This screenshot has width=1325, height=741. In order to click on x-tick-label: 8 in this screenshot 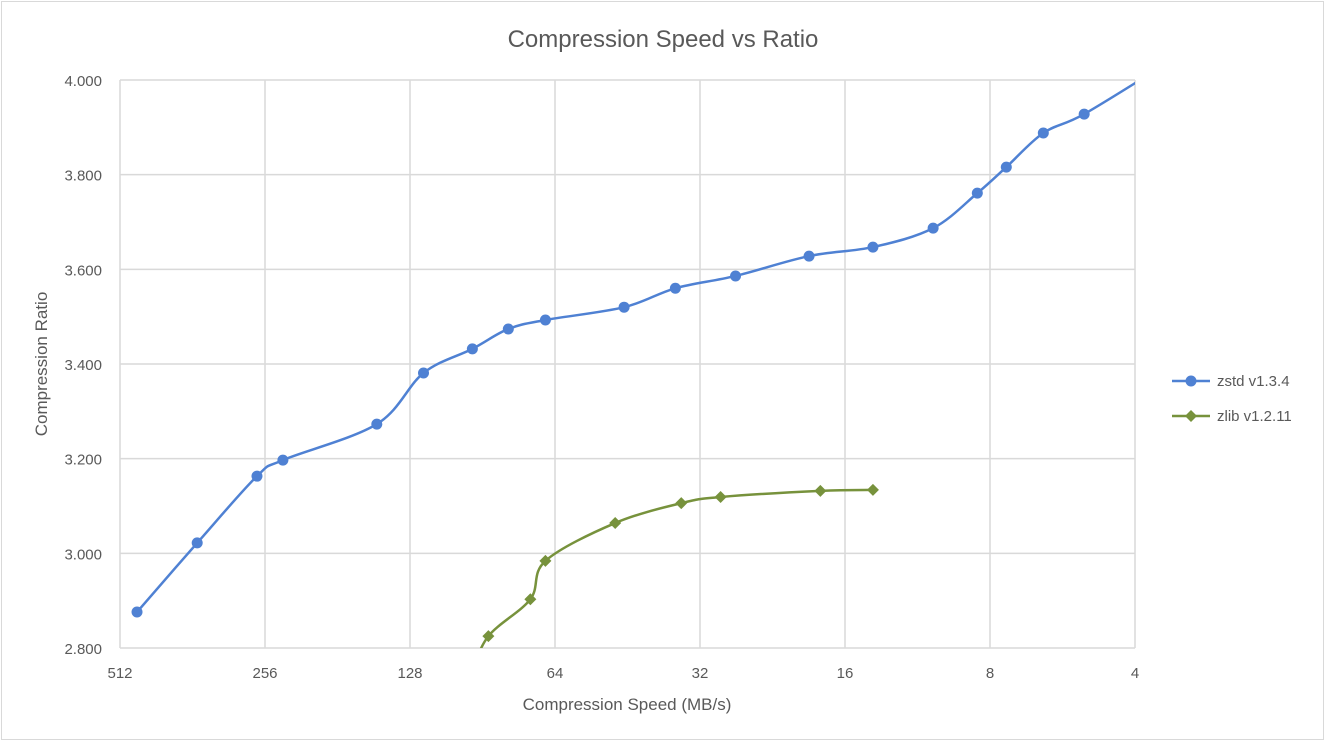, I will do `click(990, 673)`.